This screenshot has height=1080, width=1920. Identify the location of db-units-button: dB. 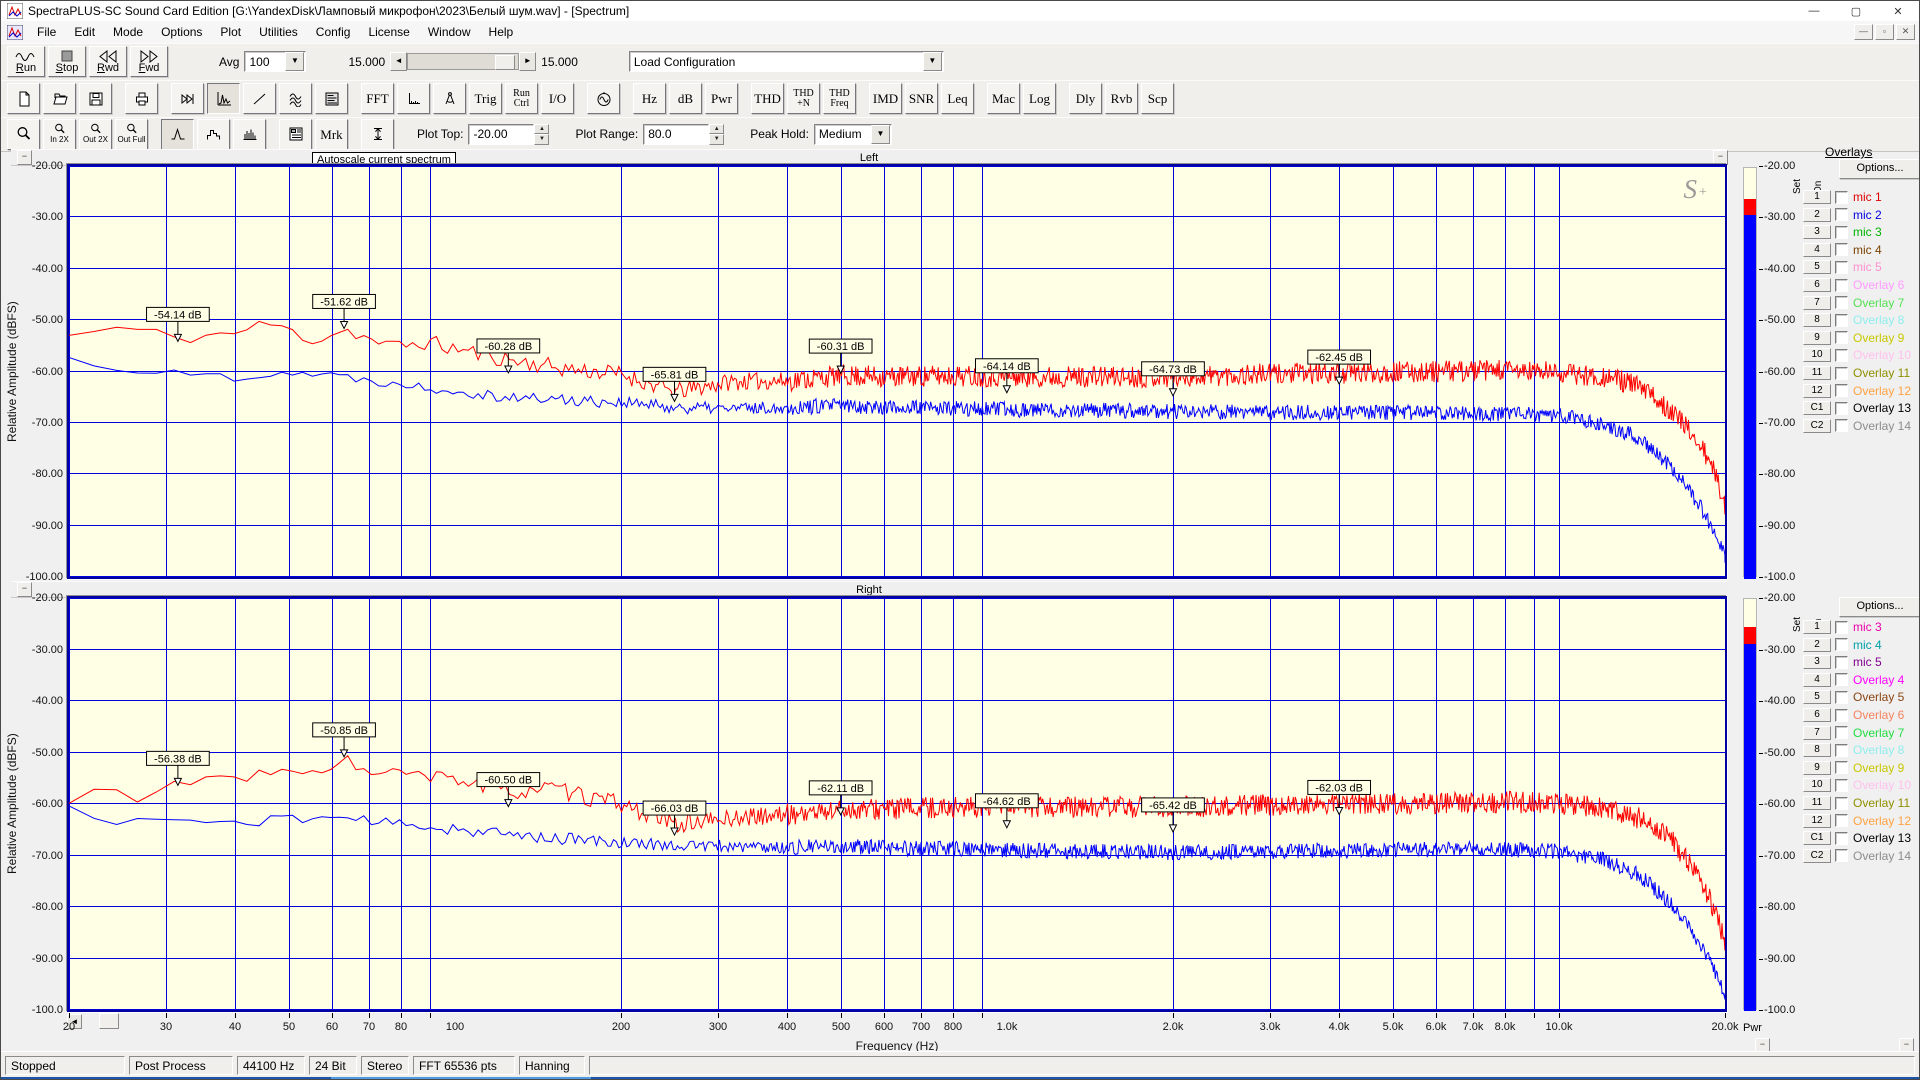
(685, 98).